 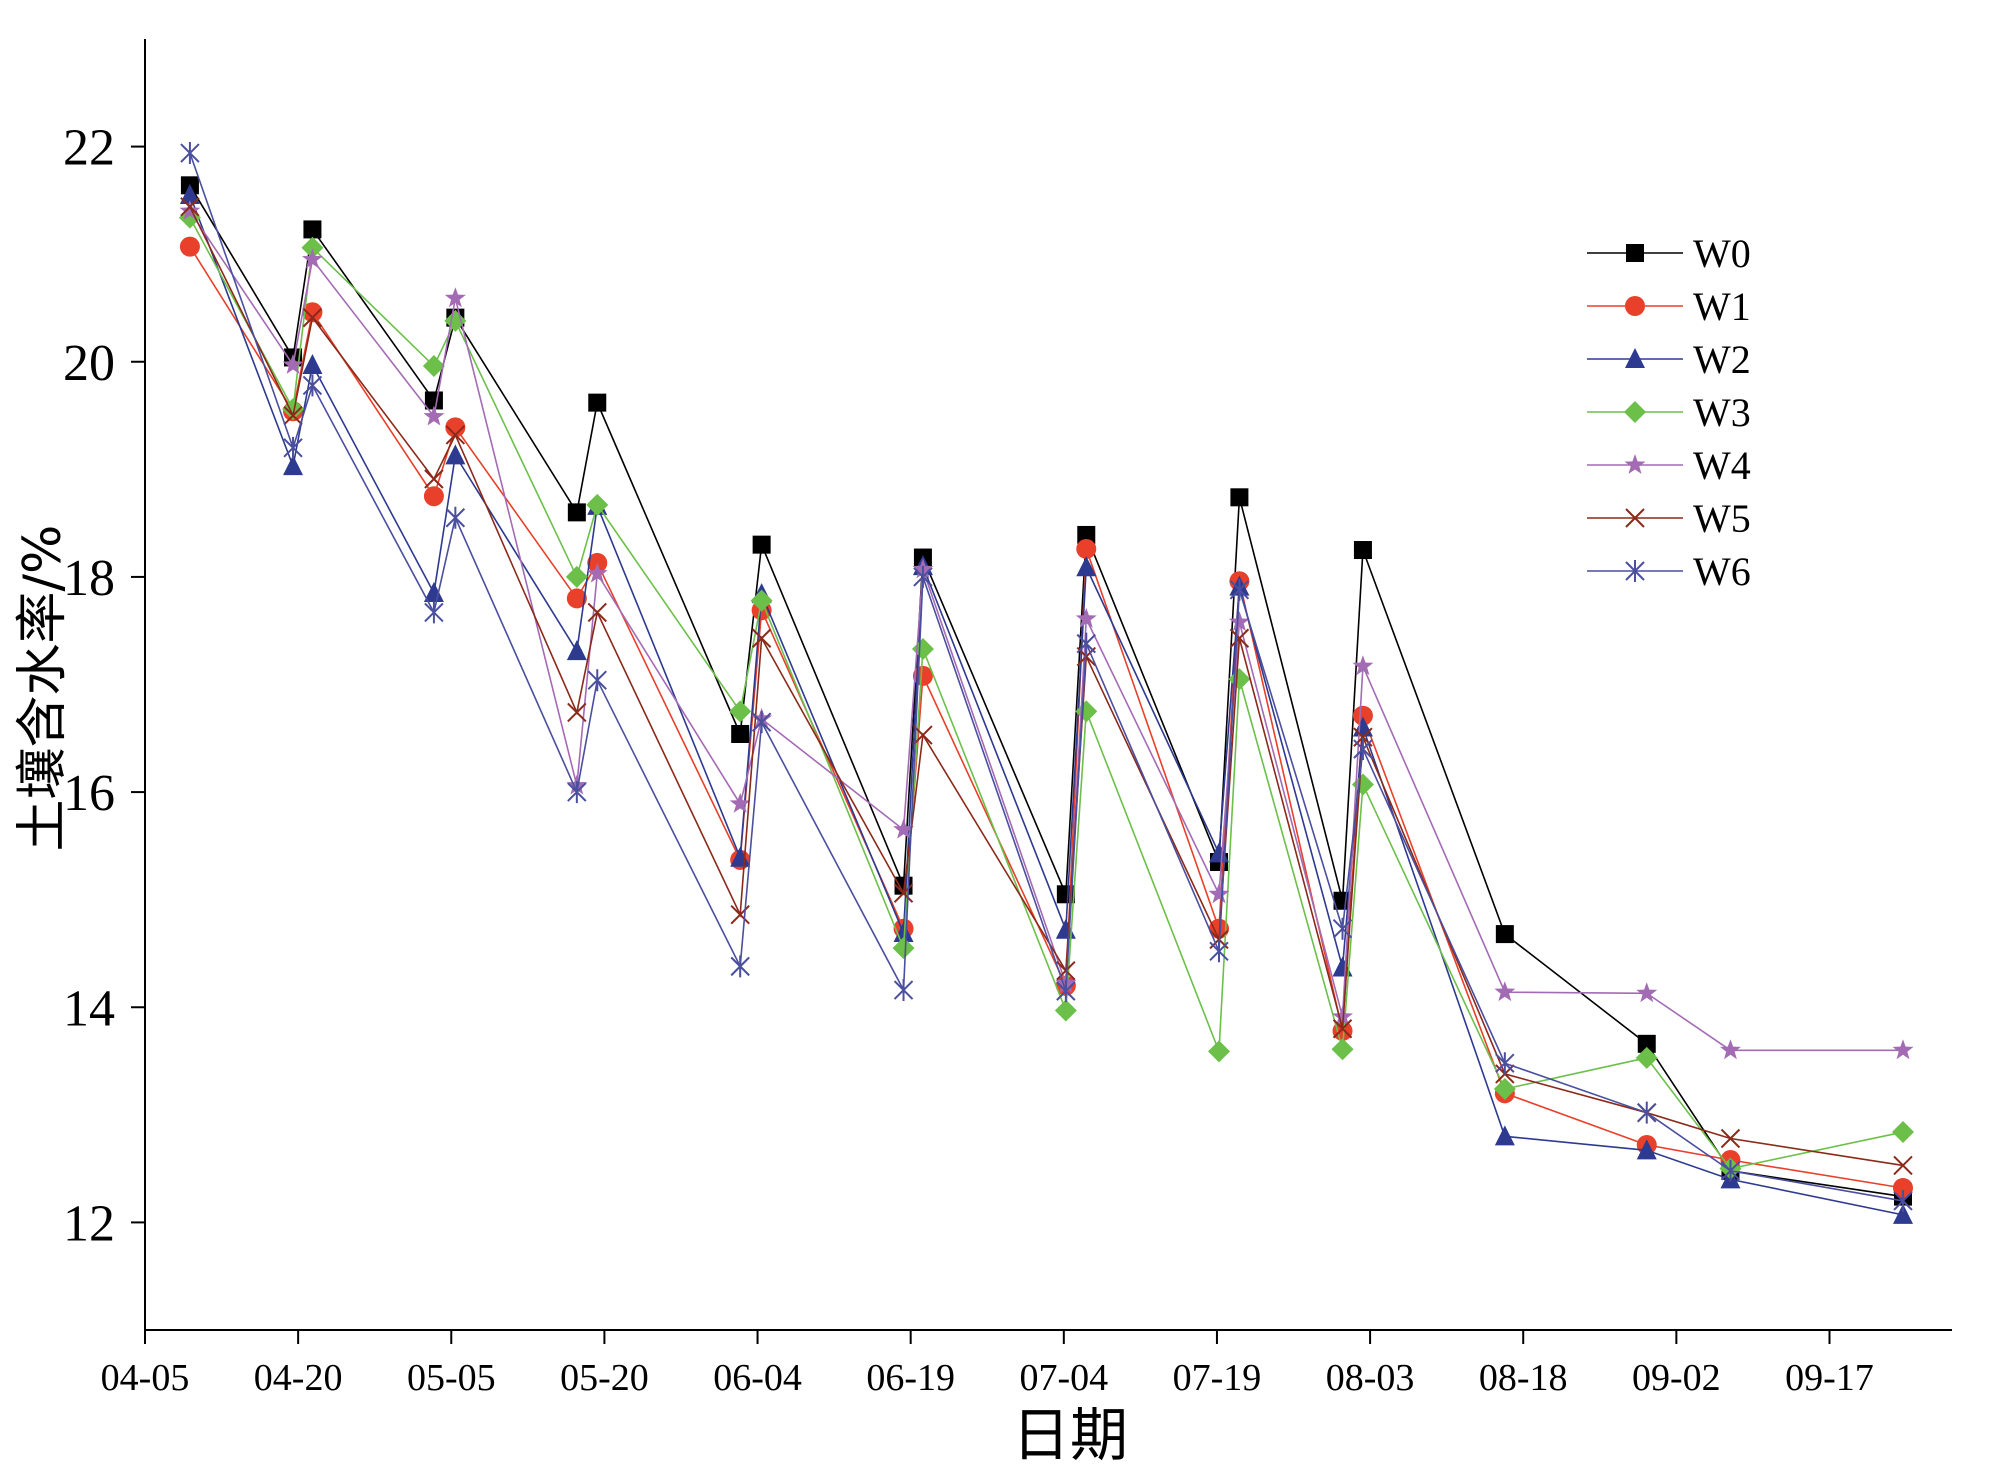 I want to click on y-tick-label: 20, so click(x=89, y=363).